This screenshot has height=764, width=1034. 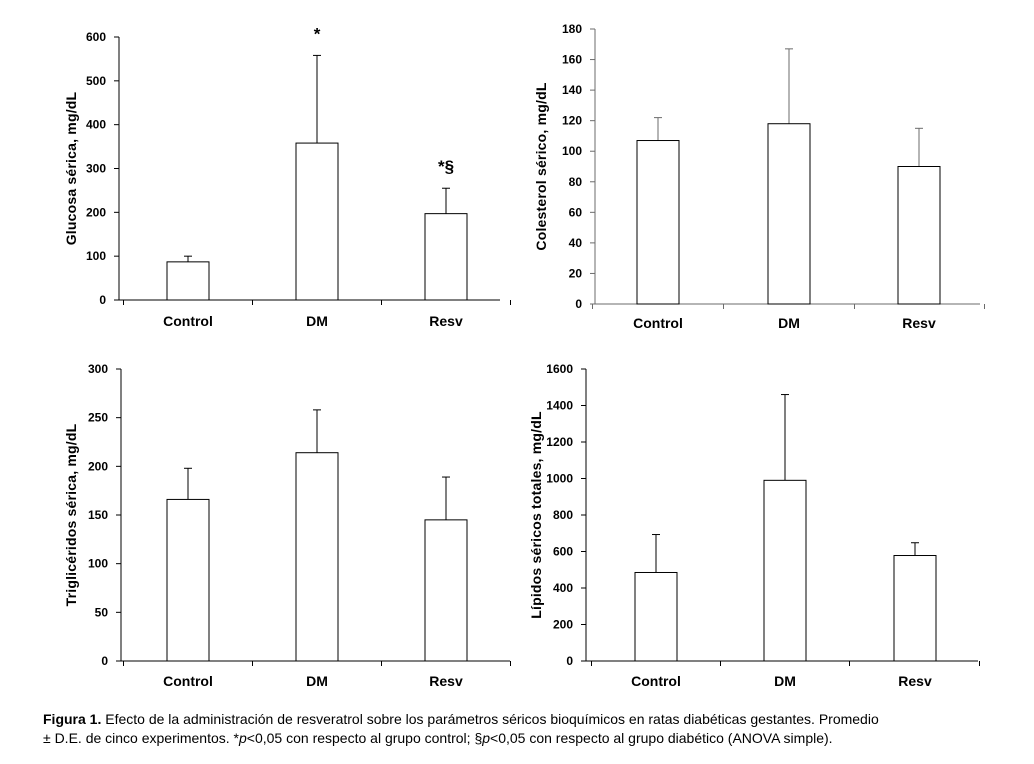 What do you see at coordinates (563, 515) in the screenshot?
I see `y-tick-label: 800` at bounding box center [563, 515].